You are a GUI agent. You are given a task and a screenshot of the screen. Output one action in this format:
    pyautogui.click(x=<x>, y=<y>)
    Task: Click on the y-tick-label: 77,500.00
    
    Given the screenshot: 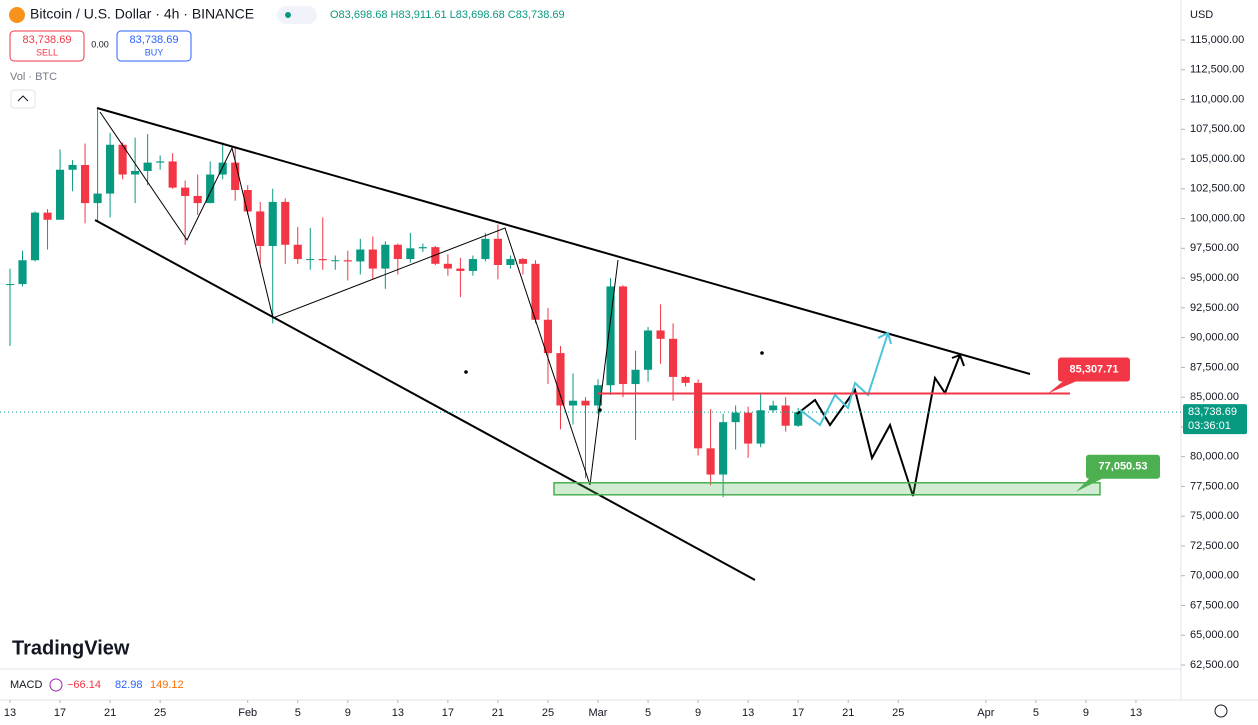 What is the action you would take?
    pyautogui.click(x=1214, y=486)
    